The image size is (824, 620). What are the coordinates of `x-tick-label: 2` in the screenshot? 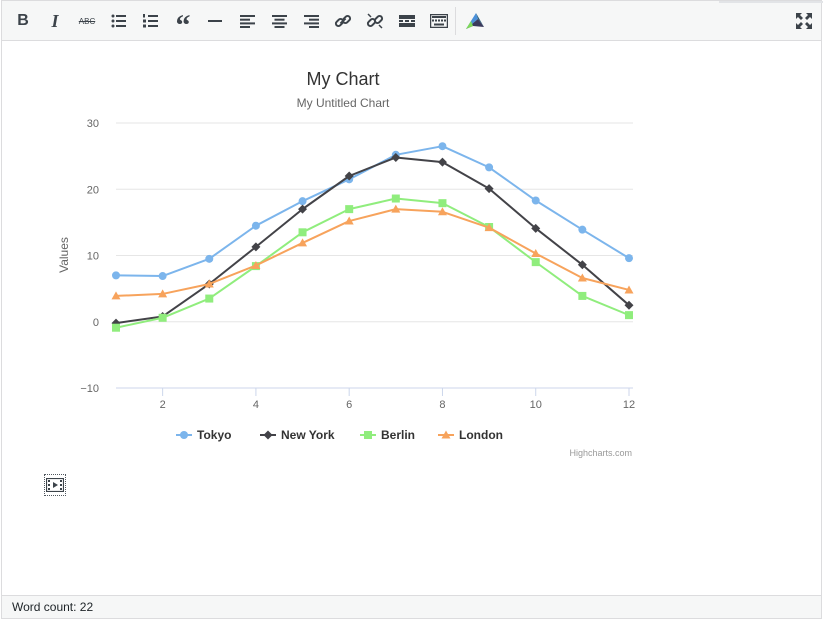 It's located at (163, 405).